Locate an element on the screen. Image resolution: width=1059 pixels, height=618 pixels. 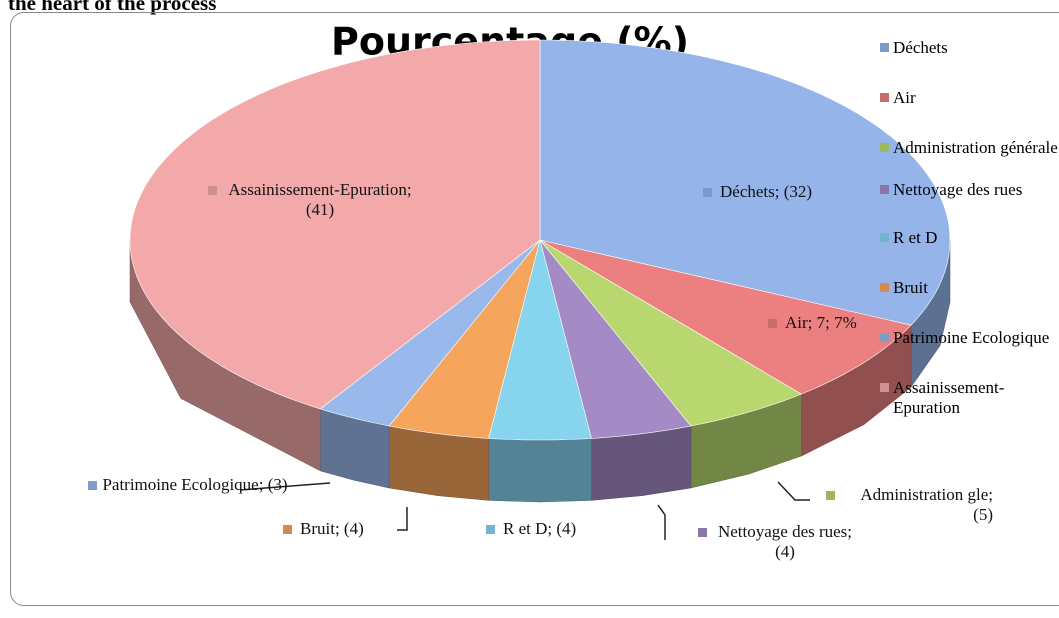
legend-label: Assainissement-Epuration is located at coordinates (949, 397).